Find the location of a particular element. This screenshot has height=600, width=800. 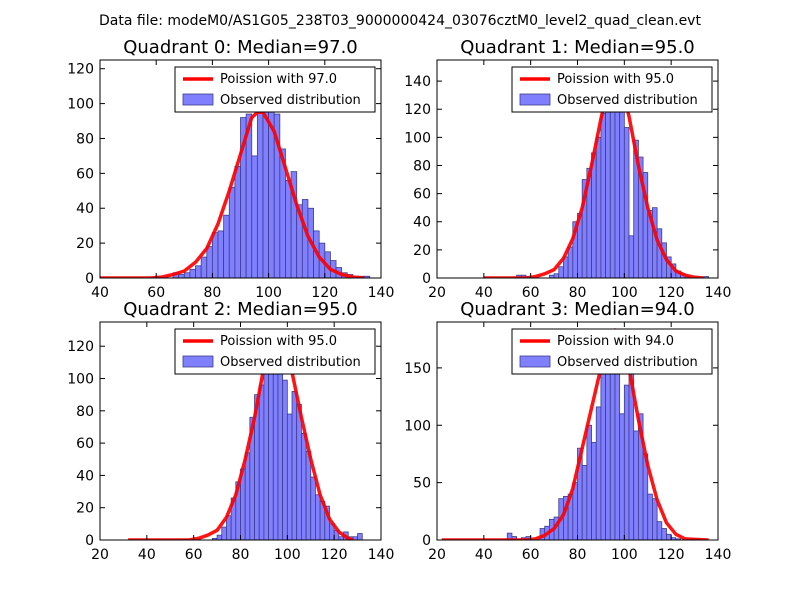

poisson-line is located at coordinates (232, 194).